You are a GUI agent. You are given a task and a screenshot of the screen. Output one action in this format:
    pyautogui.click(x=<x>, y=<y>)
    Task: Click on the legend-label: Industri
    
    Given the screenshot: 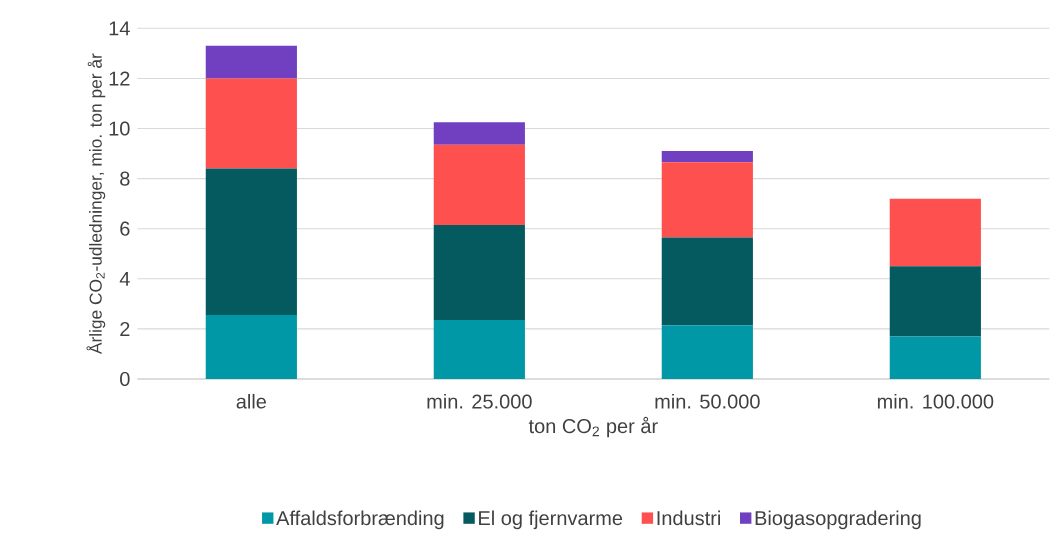 What is the action you would take?
    pyautogui.click(x=688, y=518)
    